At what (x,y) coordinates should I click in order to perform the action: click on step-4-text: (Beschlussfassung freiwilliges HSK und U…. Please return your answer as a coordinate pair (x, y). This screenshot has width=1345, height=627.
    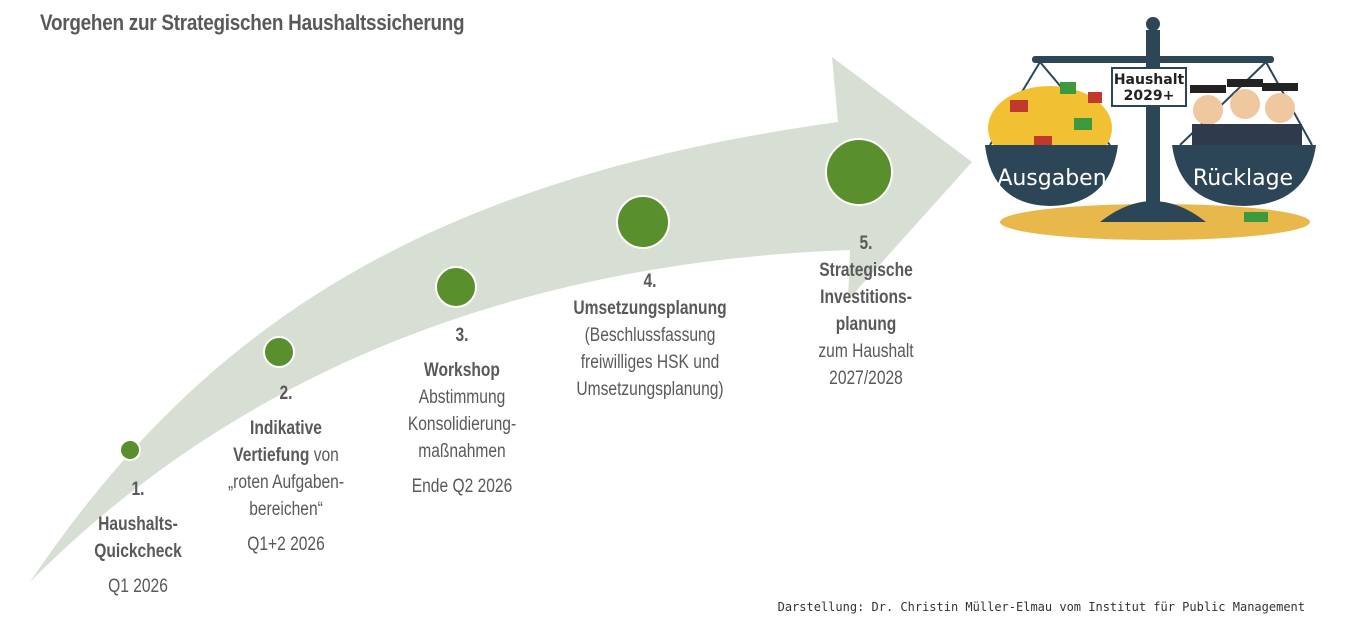
    Looking at the image, I should click on (650, 362).